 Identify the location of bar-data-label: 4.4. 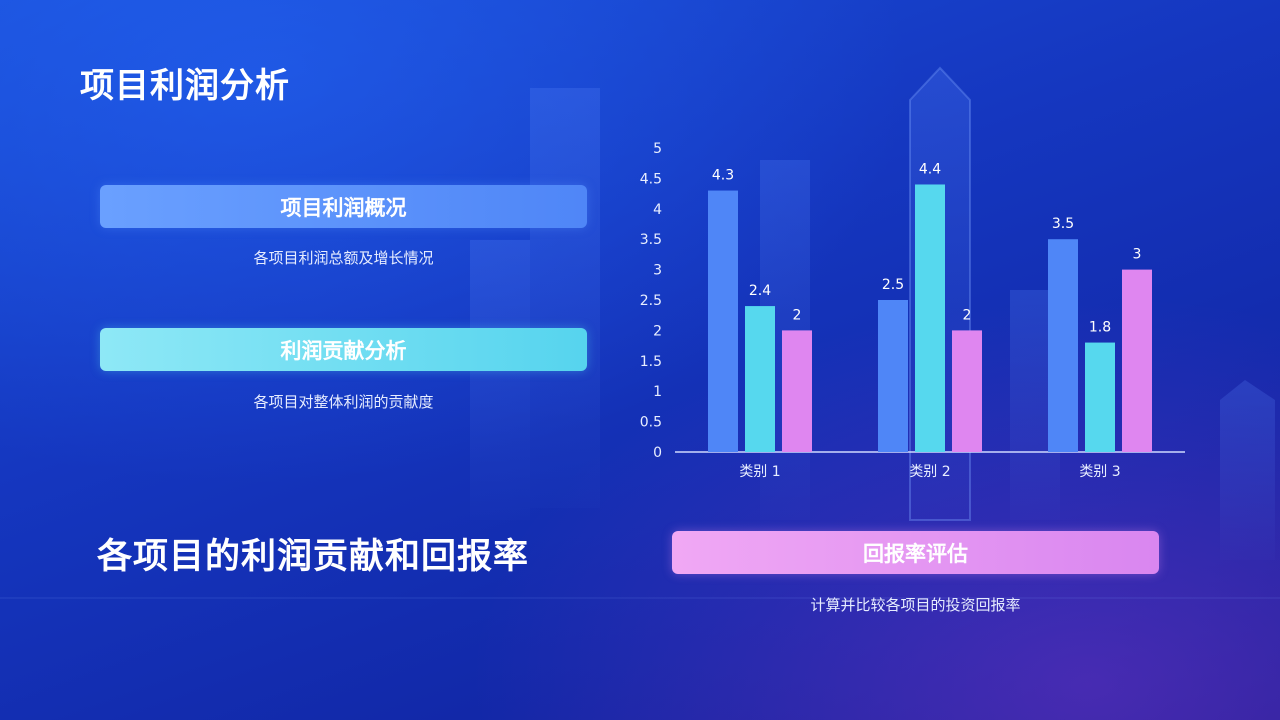
(930, 169).